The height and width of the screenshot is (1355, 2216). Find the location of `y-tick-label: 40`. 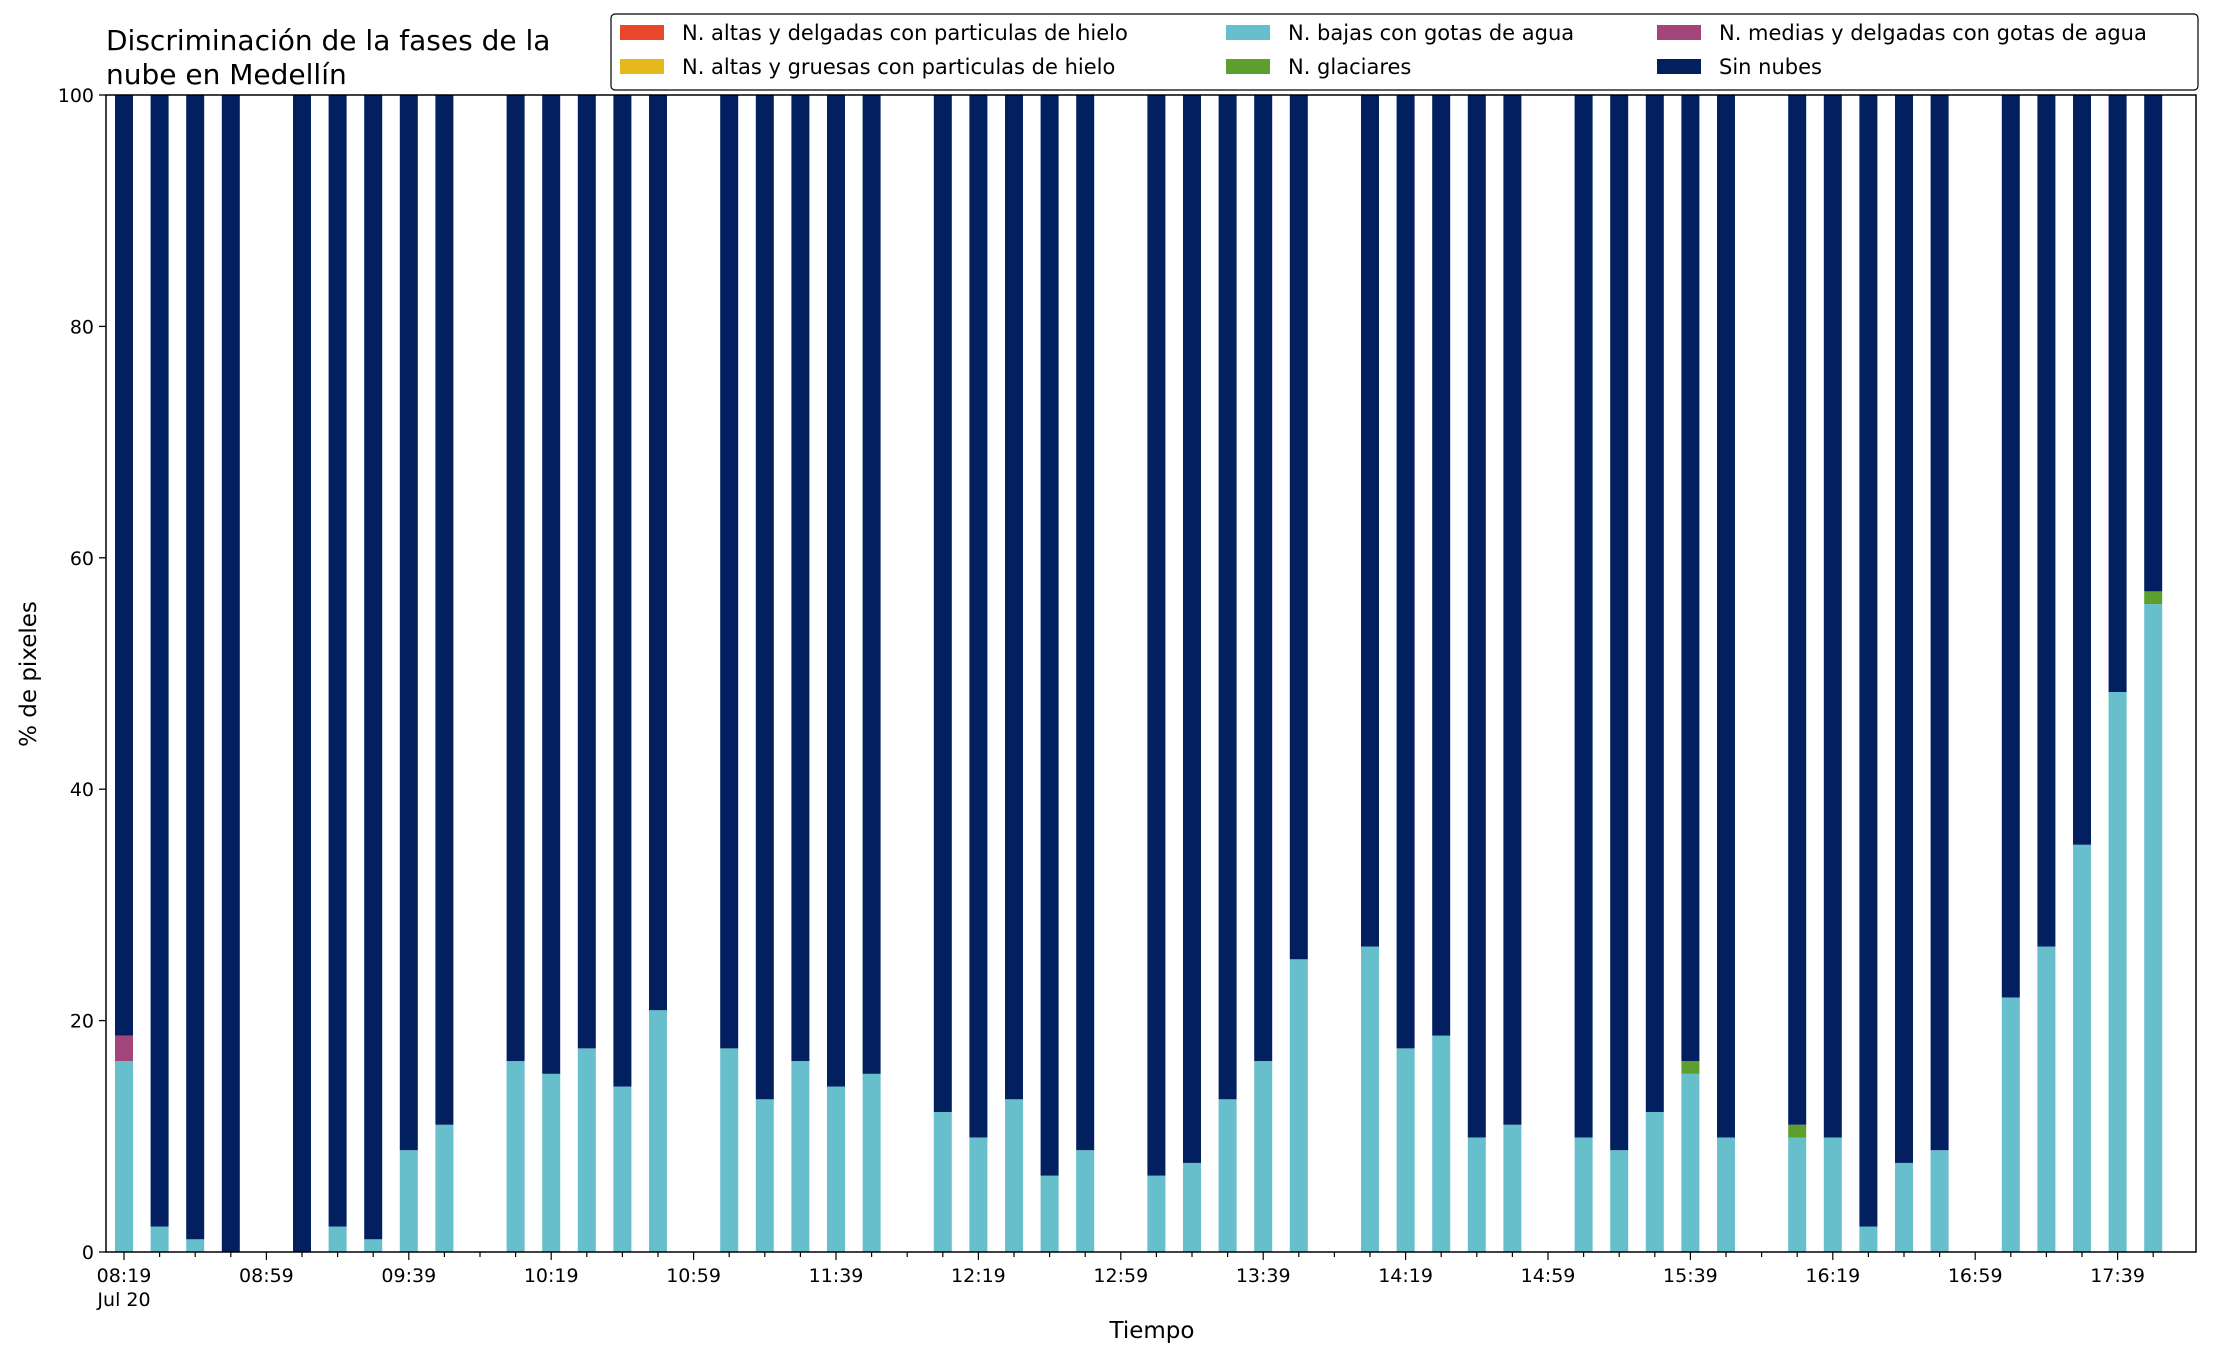

y-tick-label: 40 is located at coordinates (82, 790).